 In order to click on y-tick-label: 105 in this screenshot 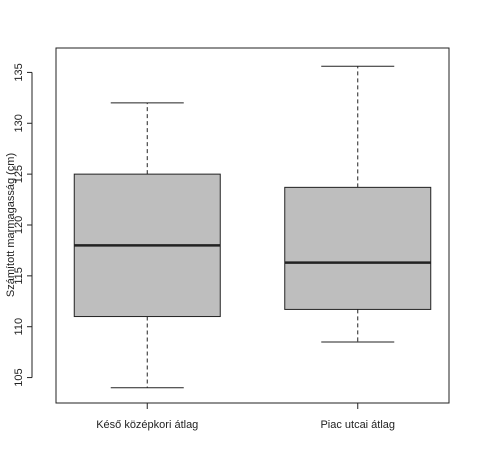, I will do `click(19, 377)`.